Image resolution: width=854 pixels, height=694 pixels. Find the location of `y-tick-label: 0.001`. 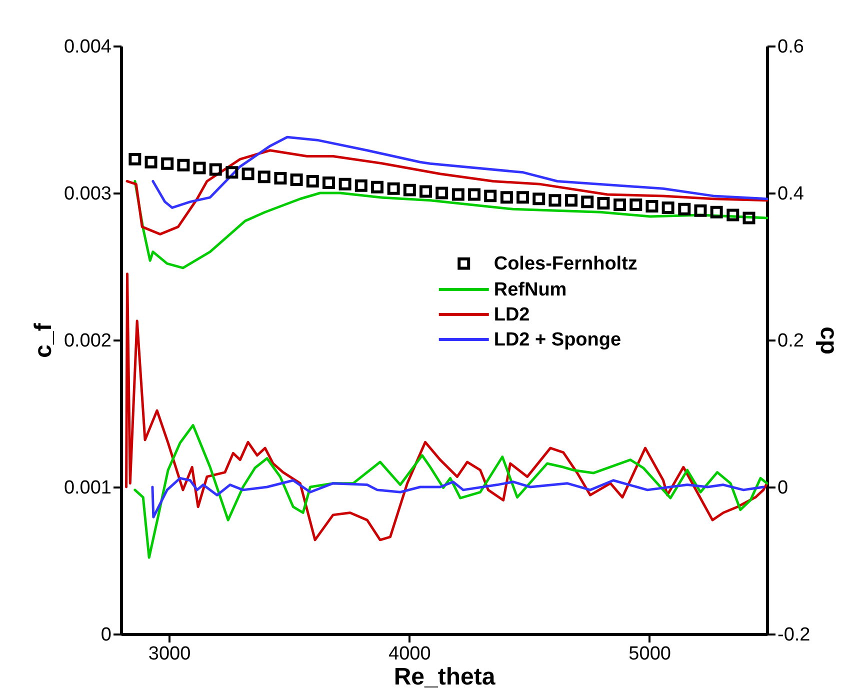

y-tick-label: 0.001 is located at coordinates (88, 488).